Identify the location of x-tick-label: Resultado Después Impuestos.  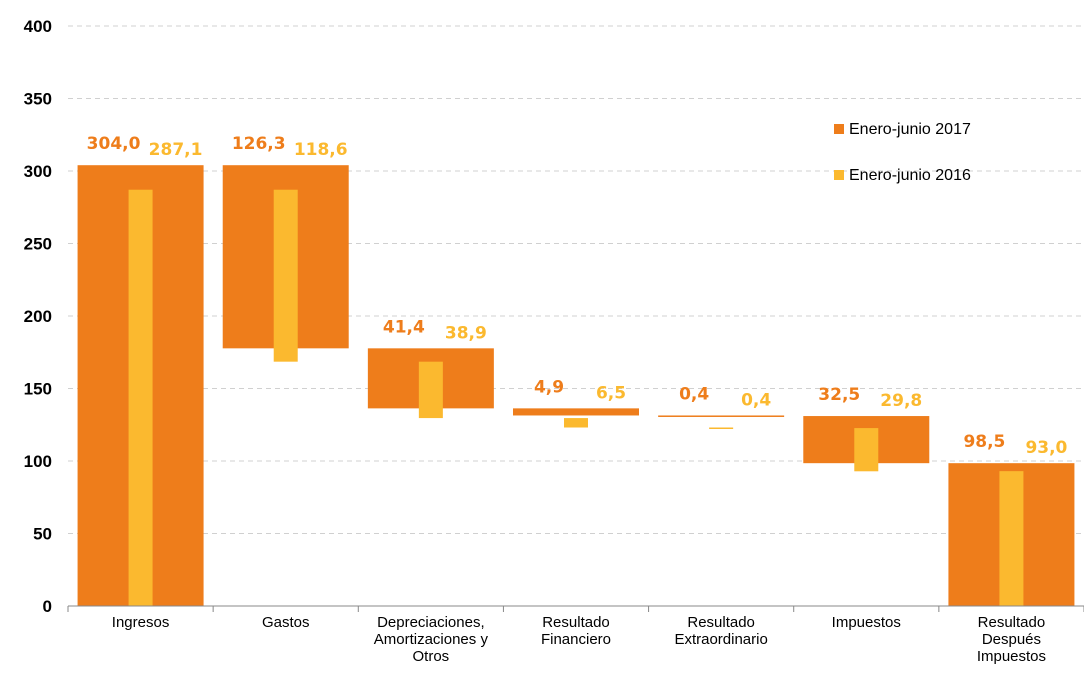
(1011, 639).